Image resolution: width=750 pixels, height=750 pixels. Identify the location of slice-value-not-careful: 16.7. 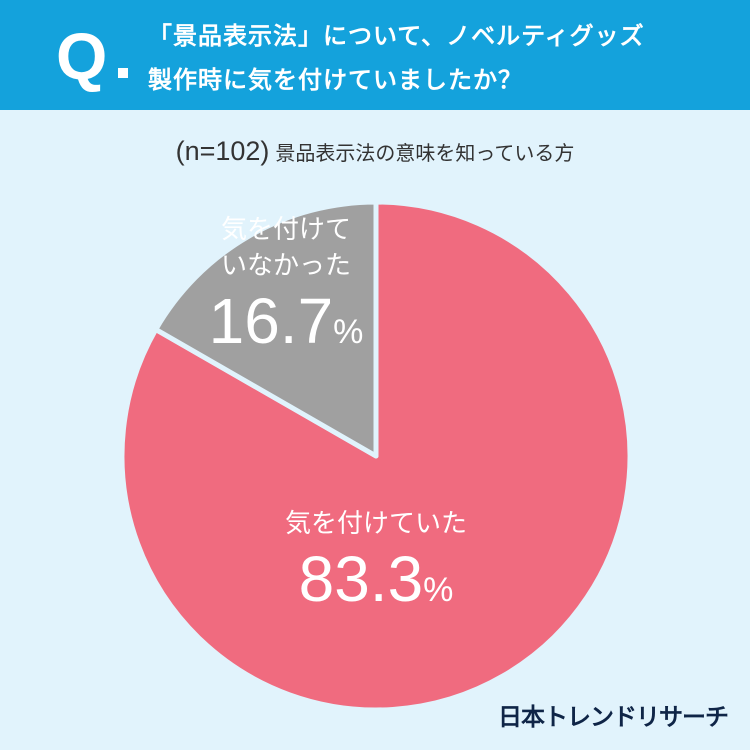
(271, 321).